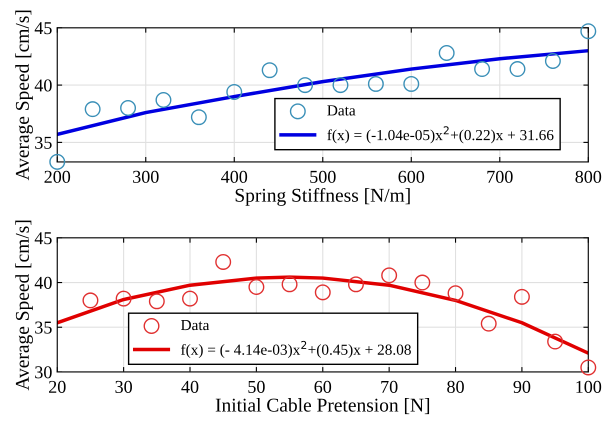 The width and height of the screenshot is (609, 434). Describe the element at coordinates (189, 386) in the screenshot. I see `x-tick-label: 40` at that location.